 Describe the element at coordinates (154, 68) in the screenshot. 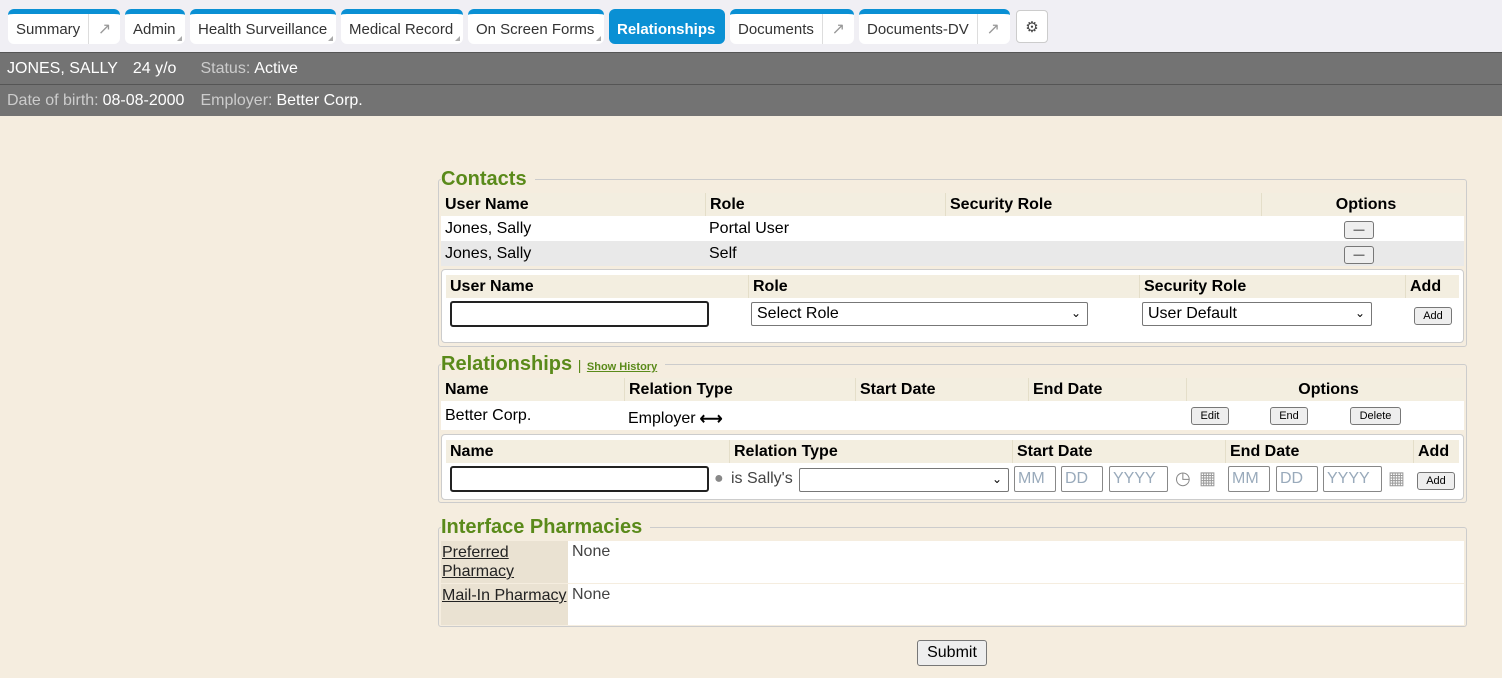

I see `patient-age: 24 y/o` at that location.